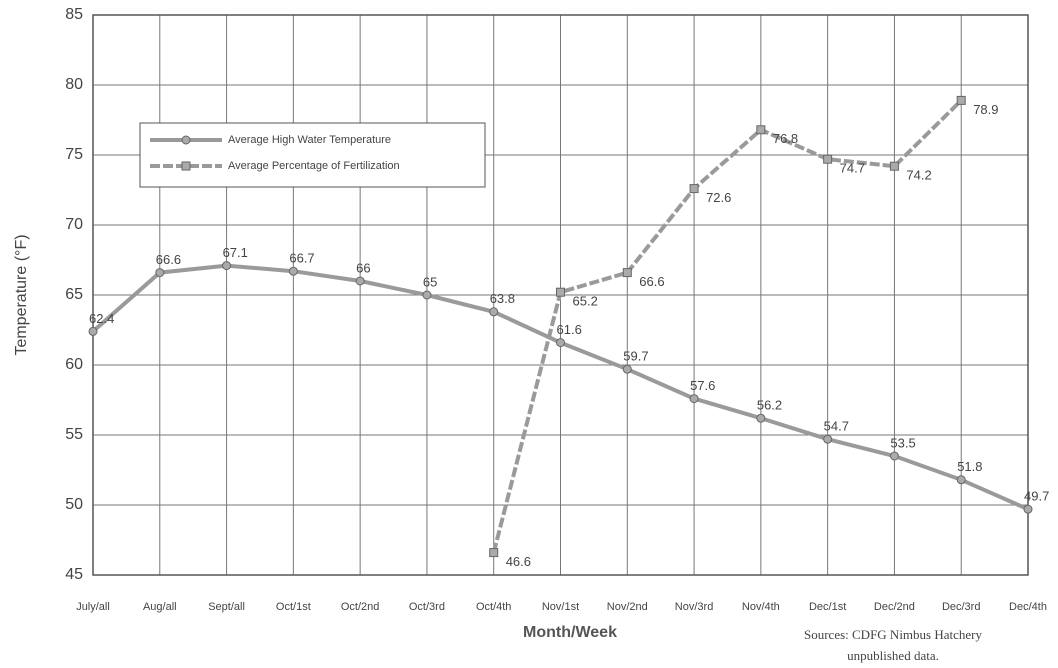 The image size is (1058, 668). Describe the element at coordinates (427, 607) in the screenshot. I see `x-tick-label: Oct/3rd` at that location.